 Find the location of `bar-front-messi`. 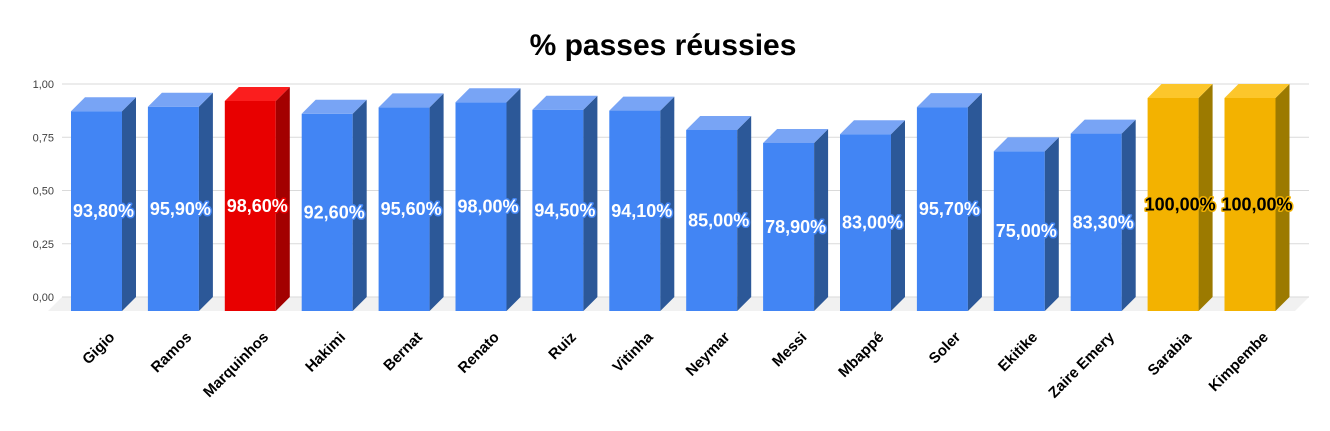

bar-front-messi is located at coordinates (789, 226).